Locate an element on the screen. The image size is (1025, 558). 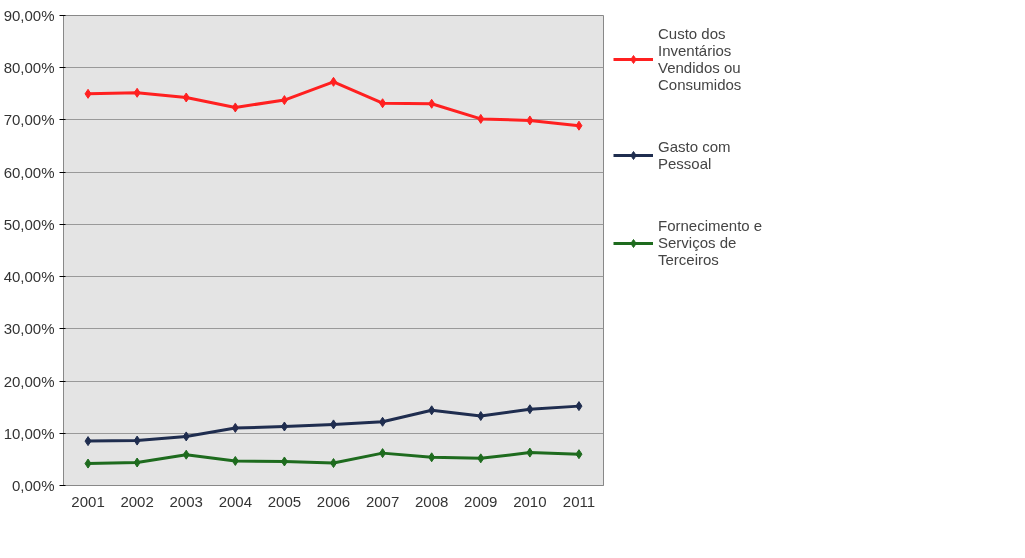
y-tick-label: 10,00% is located at coordinates (29, 433).